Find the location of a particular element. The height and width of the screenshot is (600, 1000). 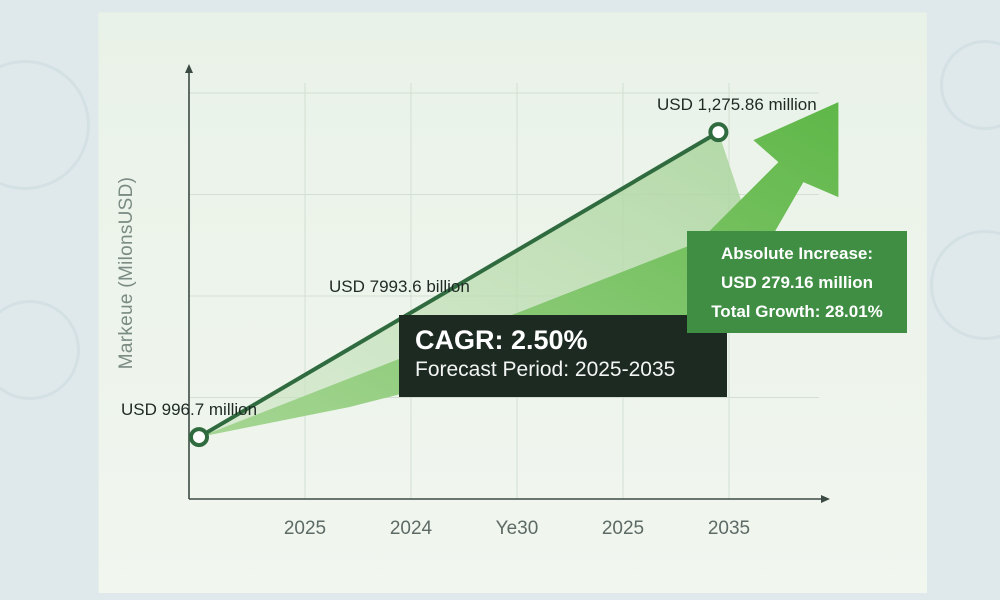

data-point-start is located at coordinates (199, 437).